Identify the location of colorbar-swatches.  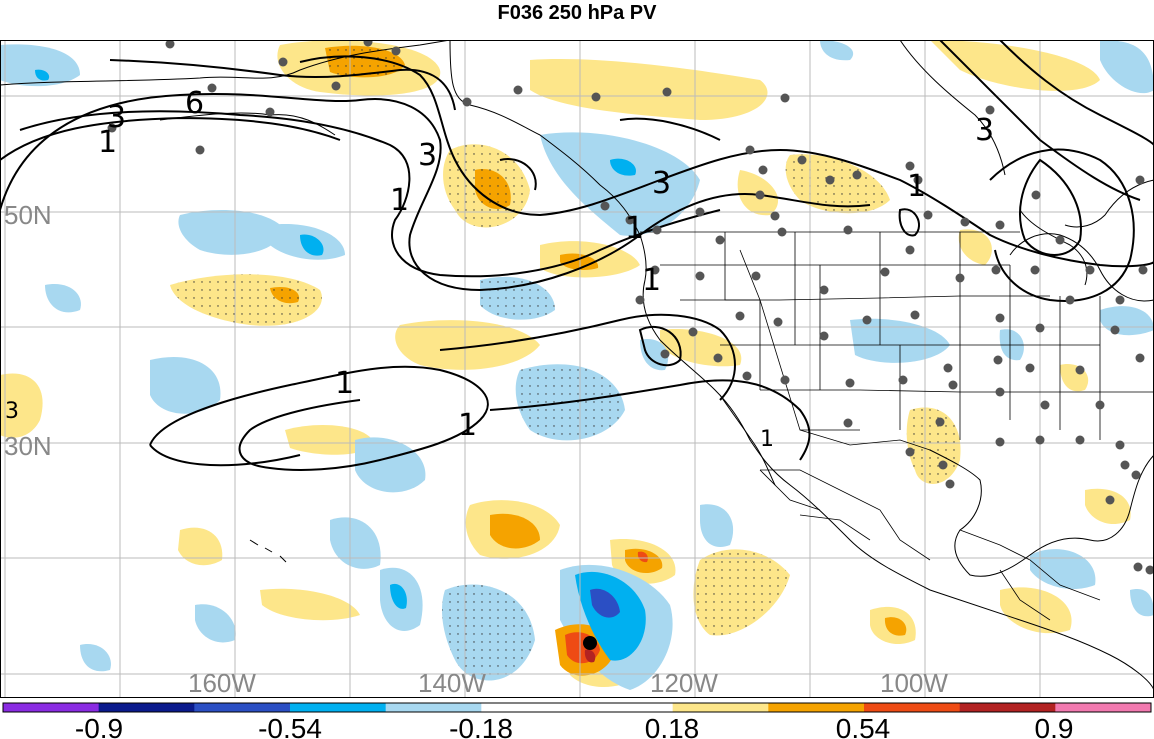
(577, 707).